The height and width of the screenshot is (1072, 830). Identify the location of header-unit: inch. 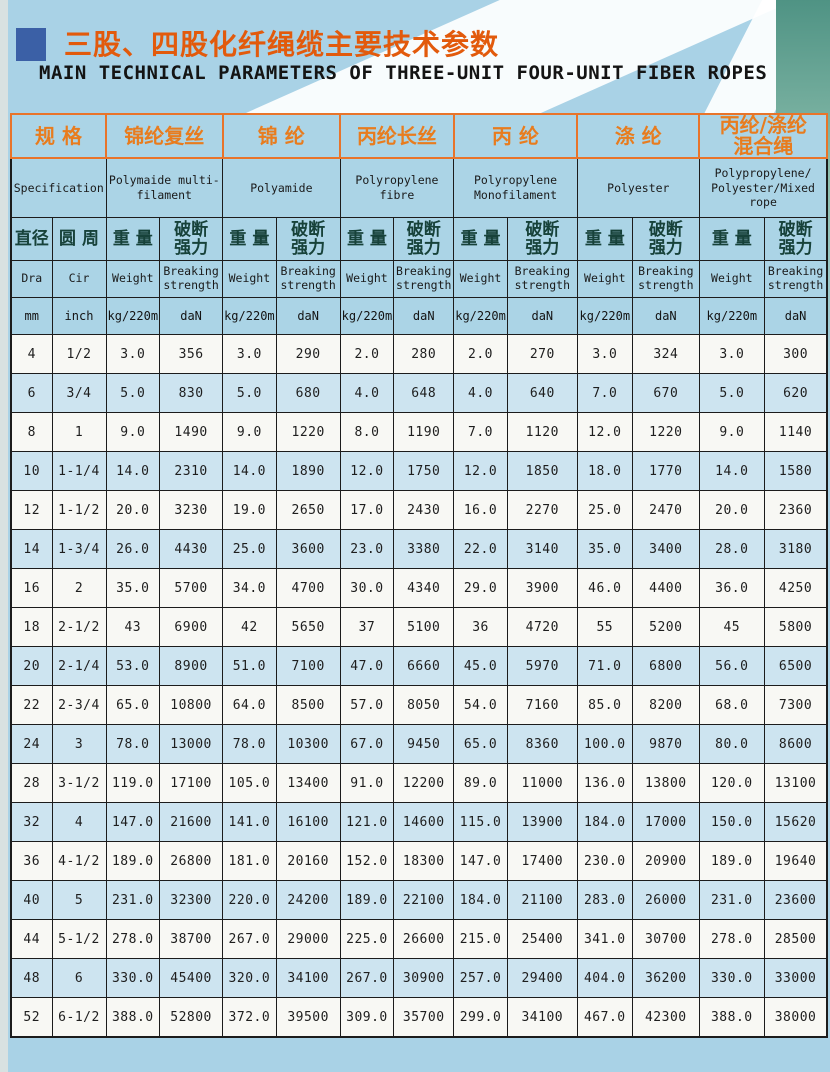
(79, 316).